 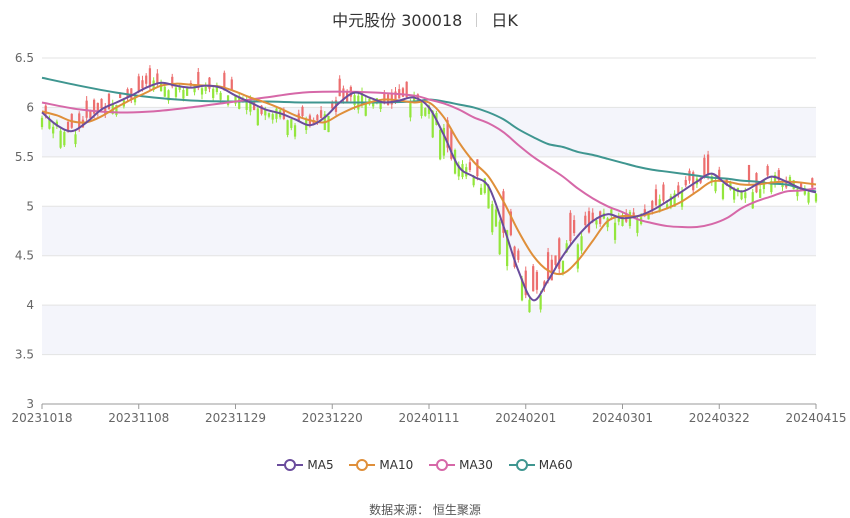 I want to click on y-tick-label: 5.5, so click(x=24, y=157).